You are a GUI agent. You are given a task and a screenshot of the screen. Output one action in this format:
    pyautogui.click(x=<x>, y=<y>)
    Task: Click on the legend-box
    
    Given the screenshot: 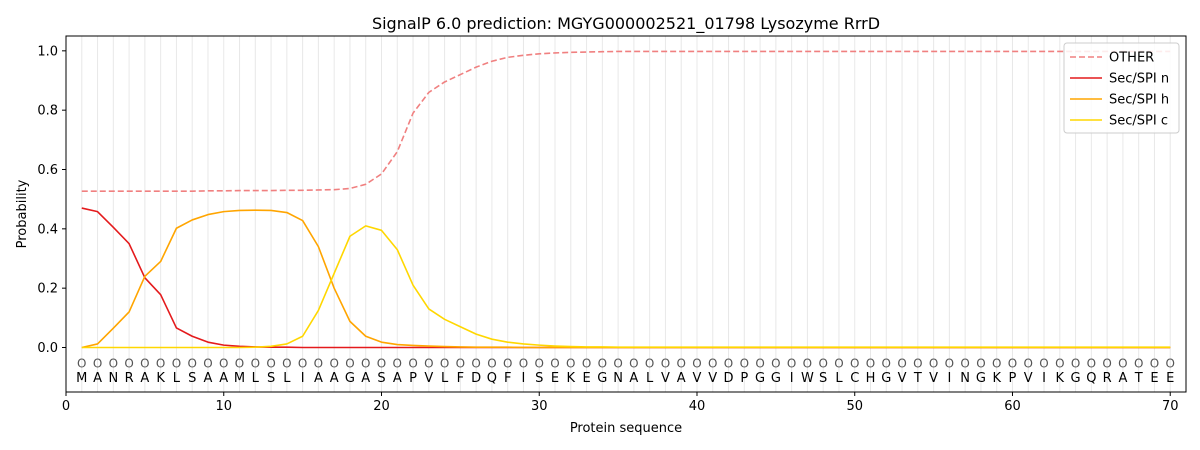 What is the action you would take?
    pyautogui.click(x=1121, y=88)
    